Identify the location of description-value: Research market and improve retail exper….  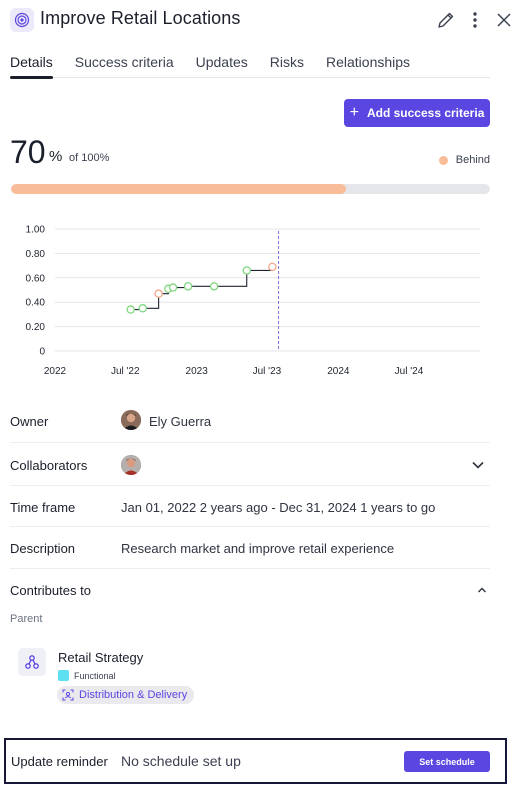
(258, 548).